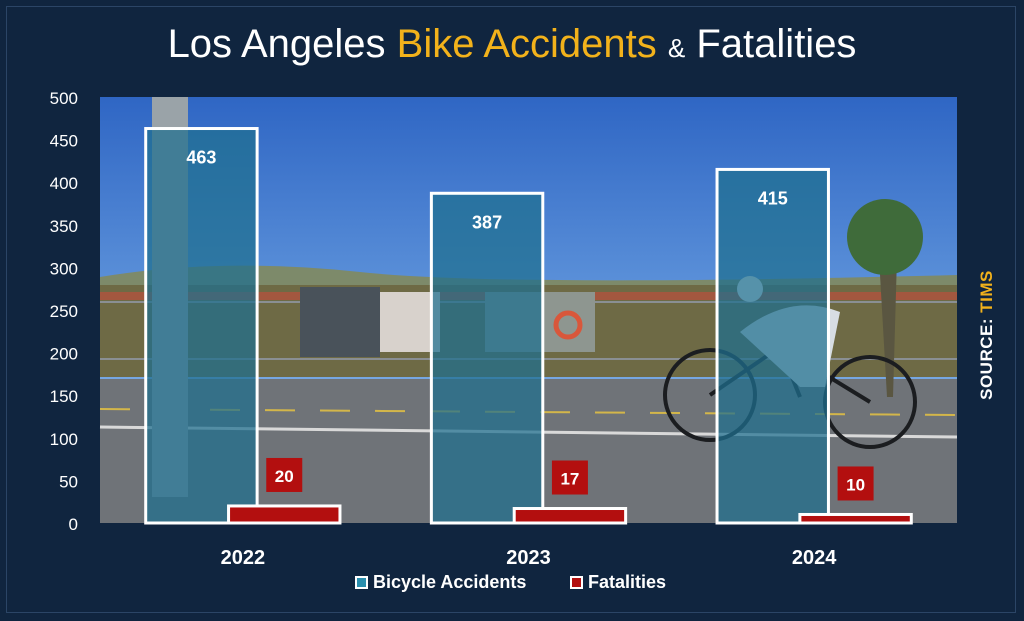 The image size is (1024, 621). Describe the element at coordinates (276, 44) in the screenshot. I see `title-part-los-angeles: Los Angeles` at that location.